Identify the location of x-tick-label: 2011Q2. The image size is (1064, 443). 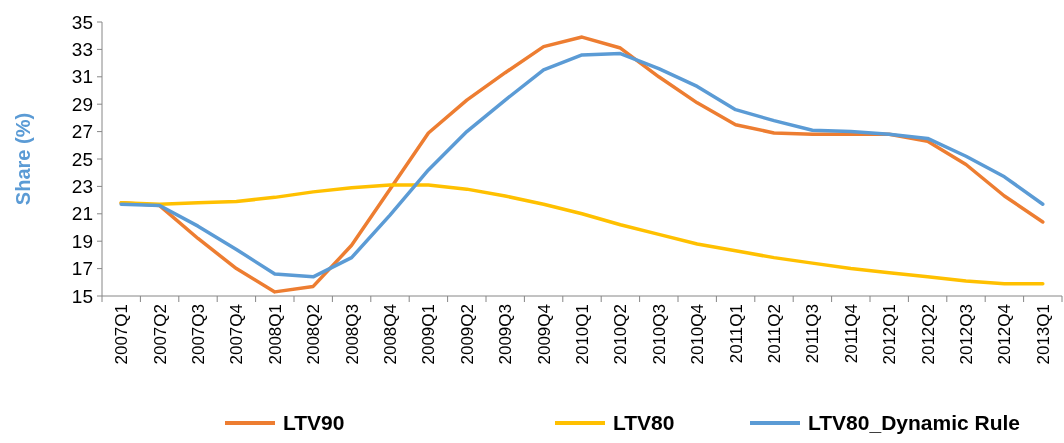
(774, 334).